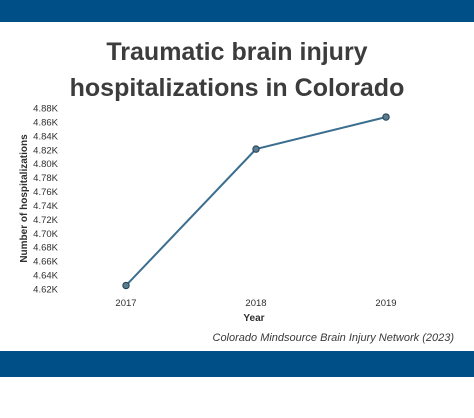 The width and height of the screenshot is (474, 418). I want to click on data-point-2018, so click(256, 149).